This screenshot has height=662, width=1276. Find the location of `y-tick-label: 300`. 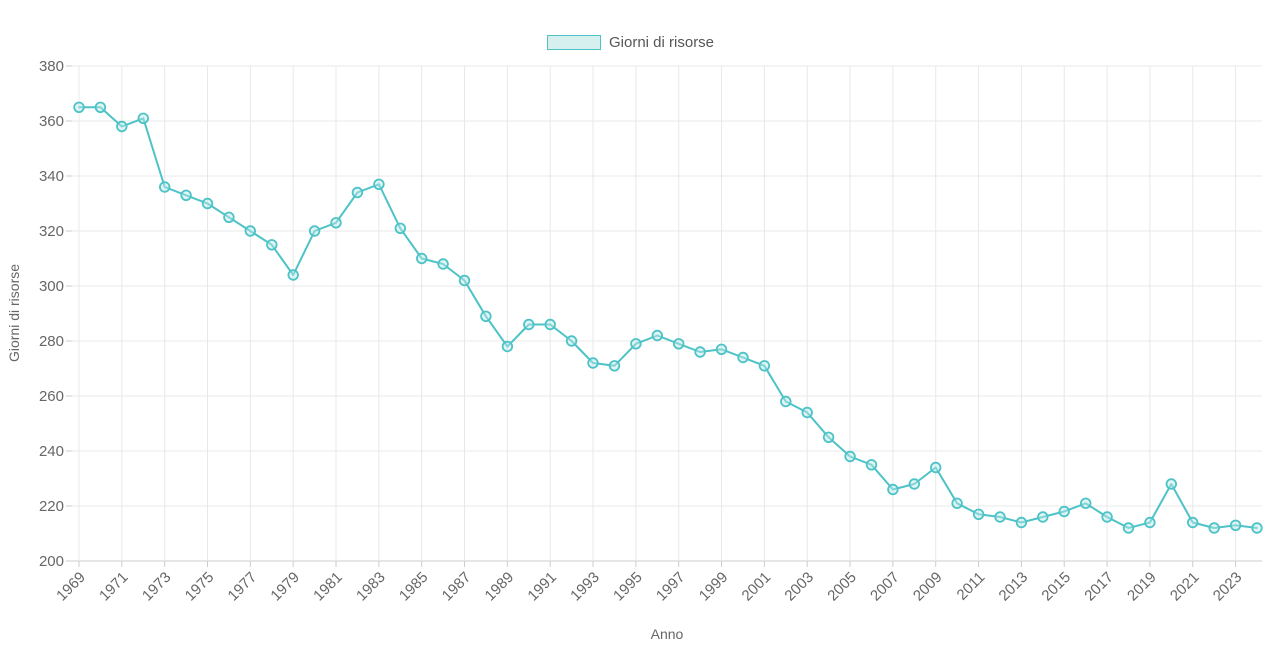

y-tick-label: 300 is located at coordinates (51, 286).